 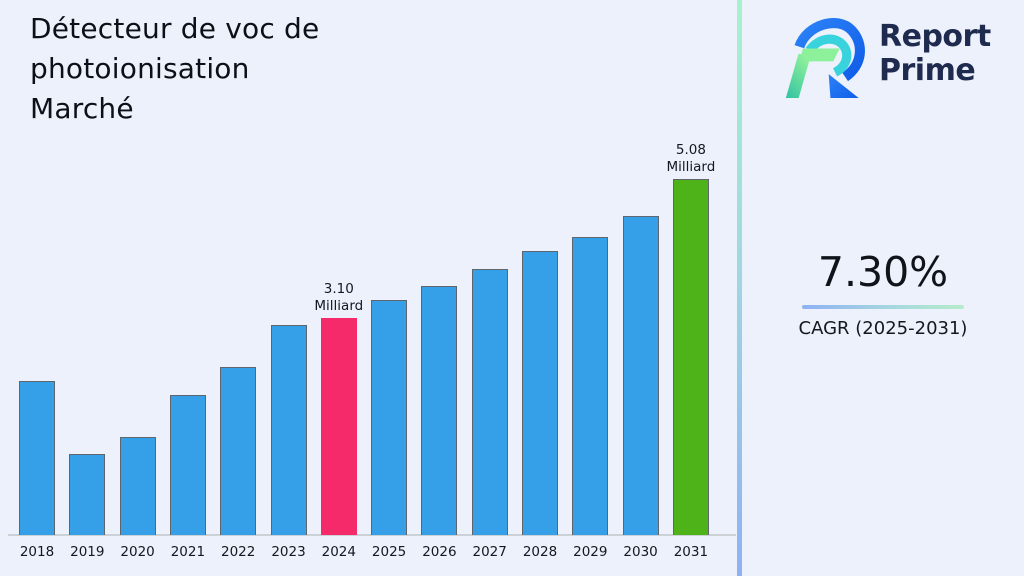 What do you see at coordinates (489, 401) in the screenshot?
I see `bar-2027` at bounding box center [489, 401].